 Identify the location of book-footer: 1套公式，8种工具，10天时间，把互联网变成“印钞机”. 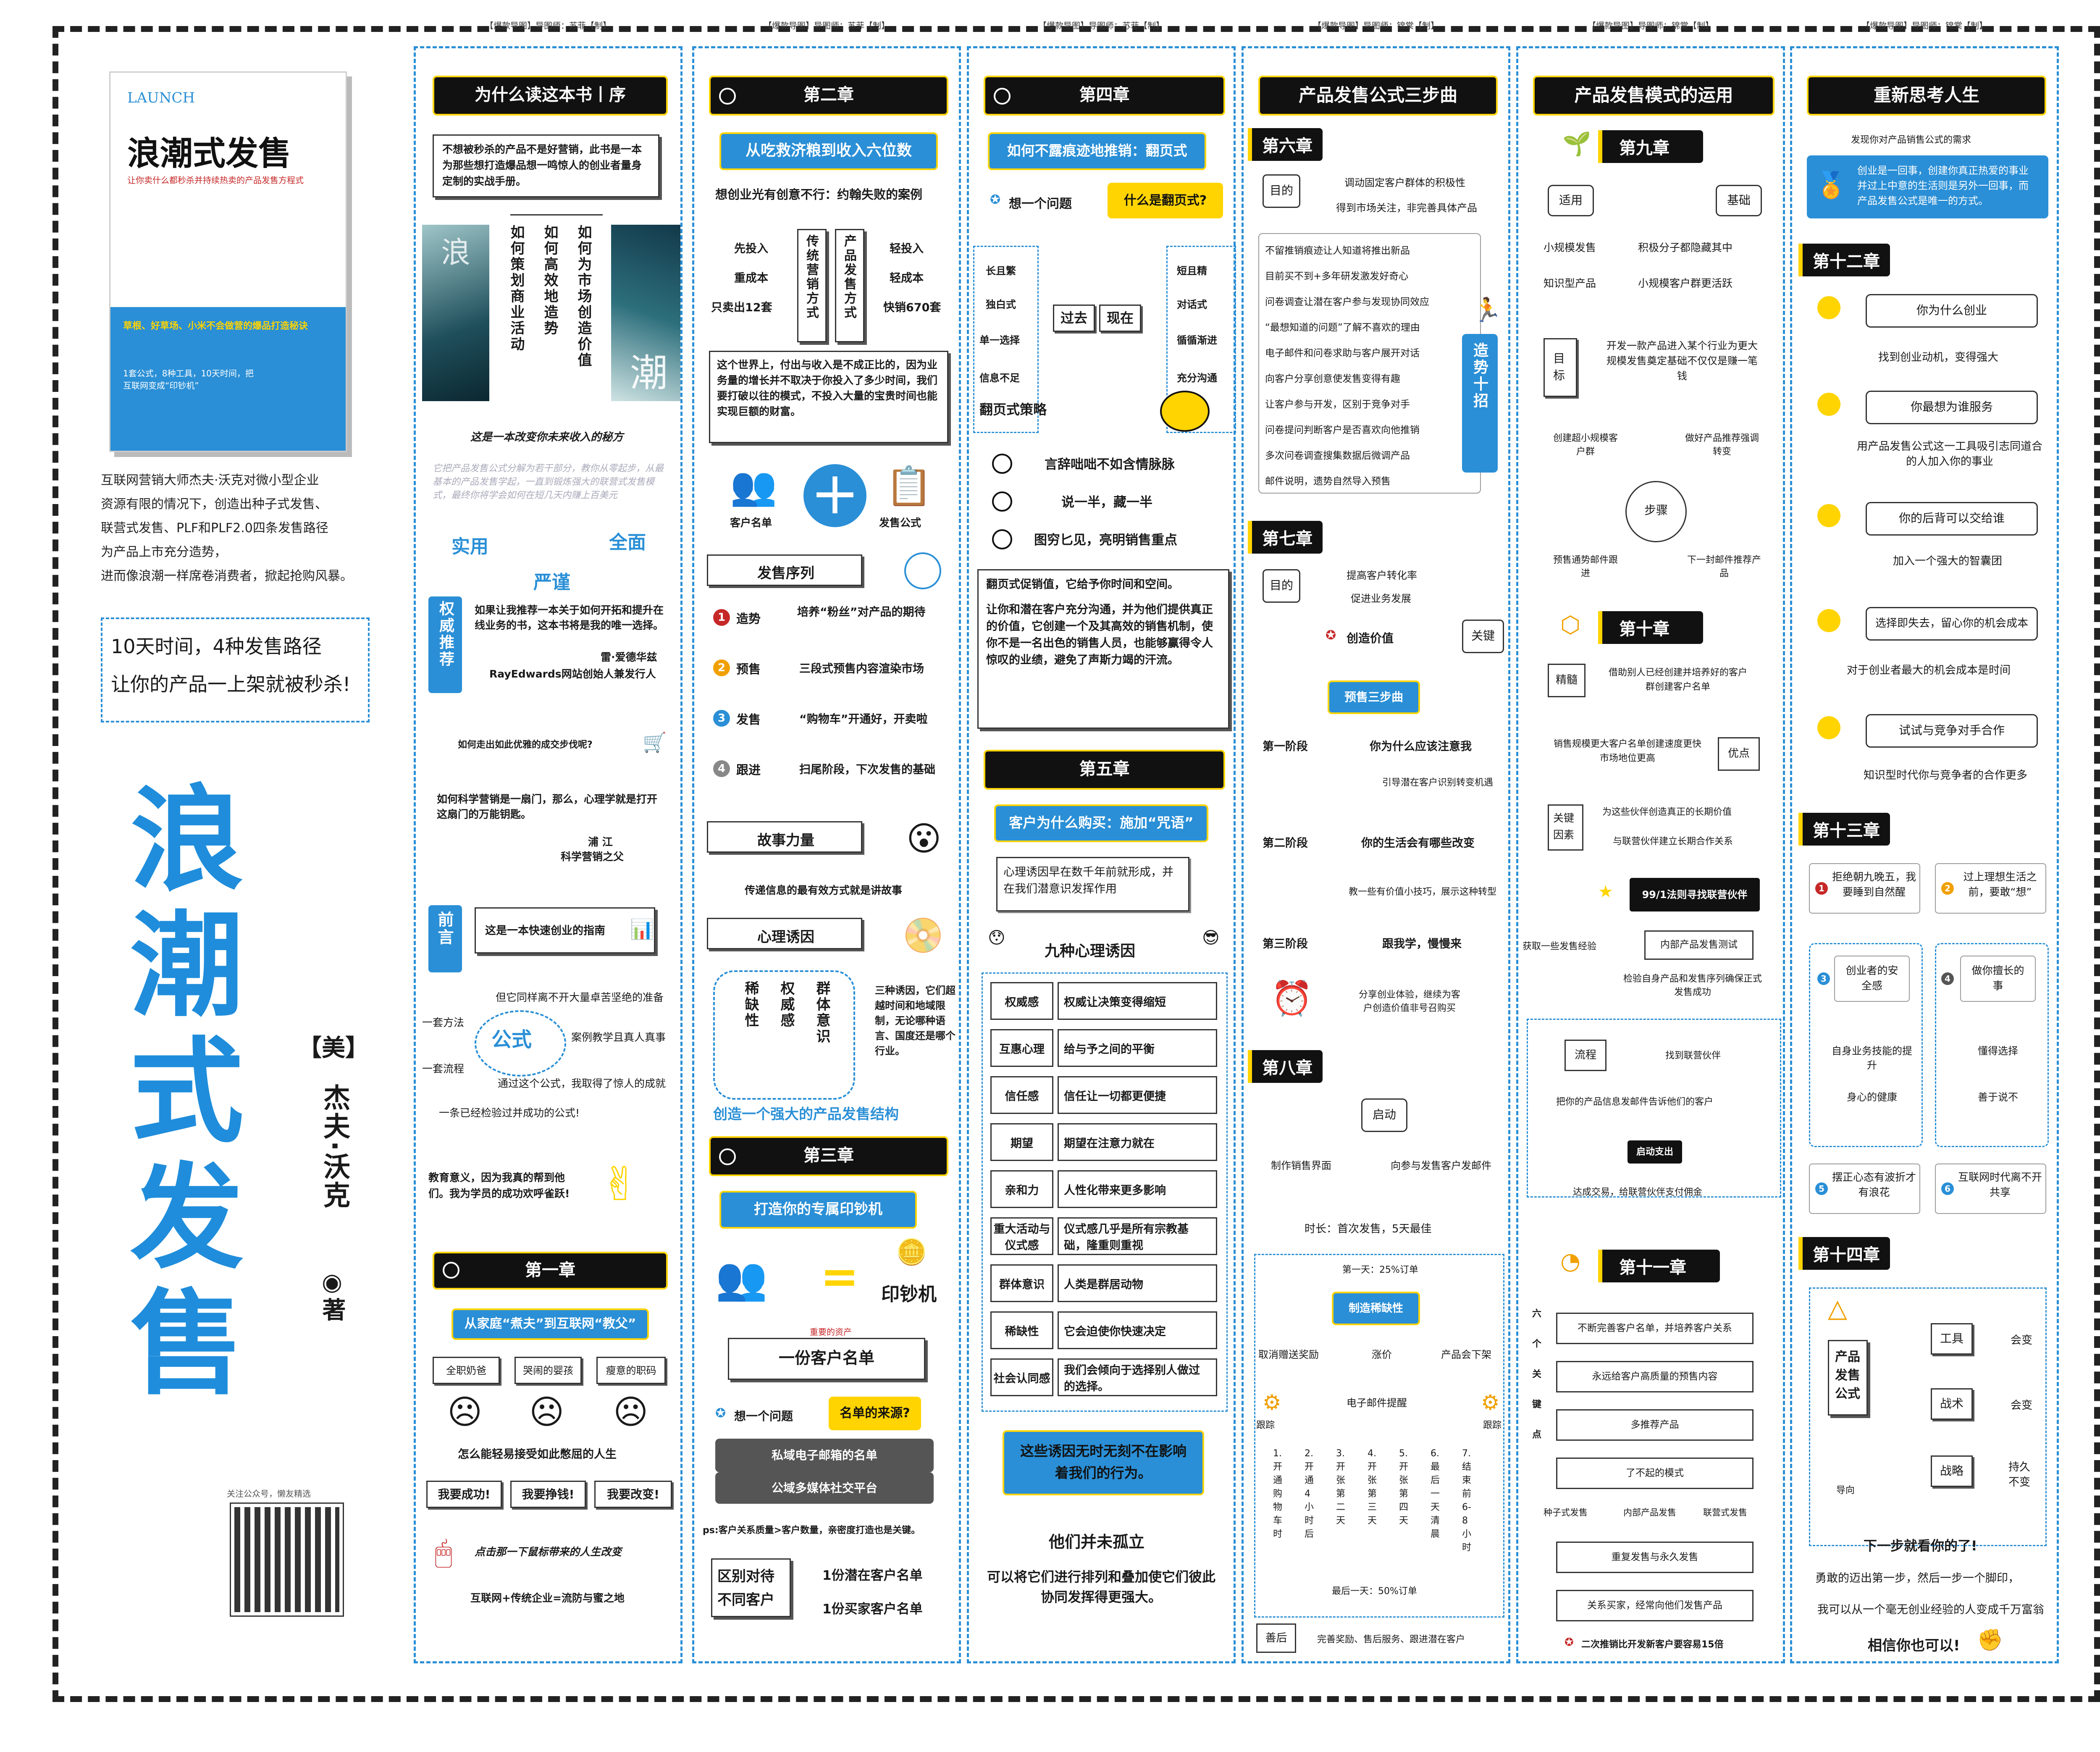
(188, 379).